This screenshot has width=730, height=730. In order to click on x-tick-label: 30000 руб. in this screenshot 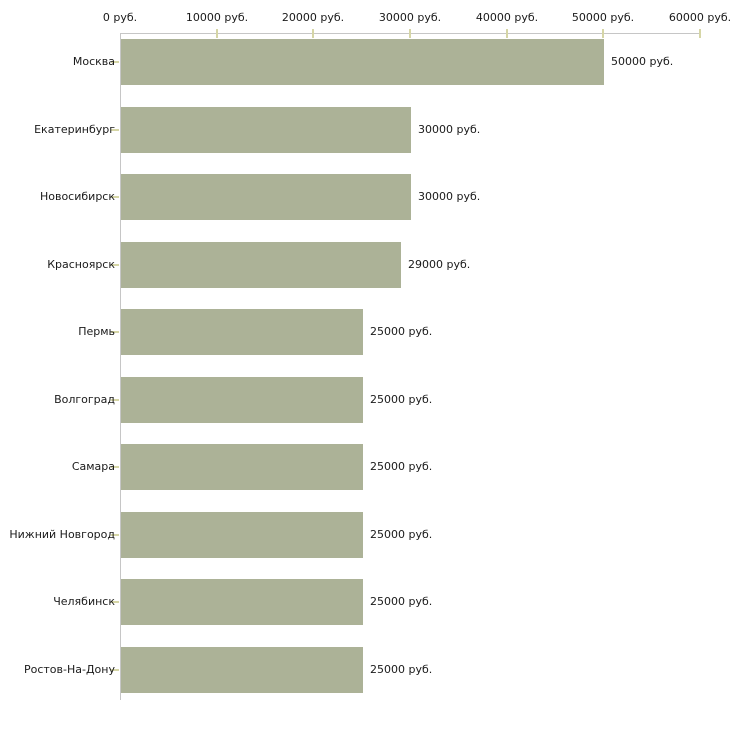, I will do `click(410, 17)`.